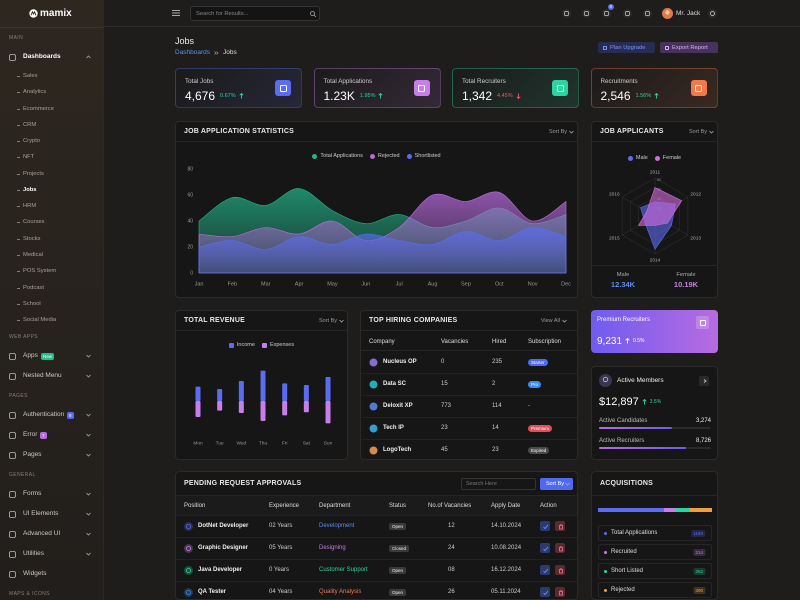 The width and height of the screenshot is (800, 600). What do you see at coordinates (42, 376) in the screenshot?
I see `menu-item: Nested Menu` at bounding box center [42, 376].